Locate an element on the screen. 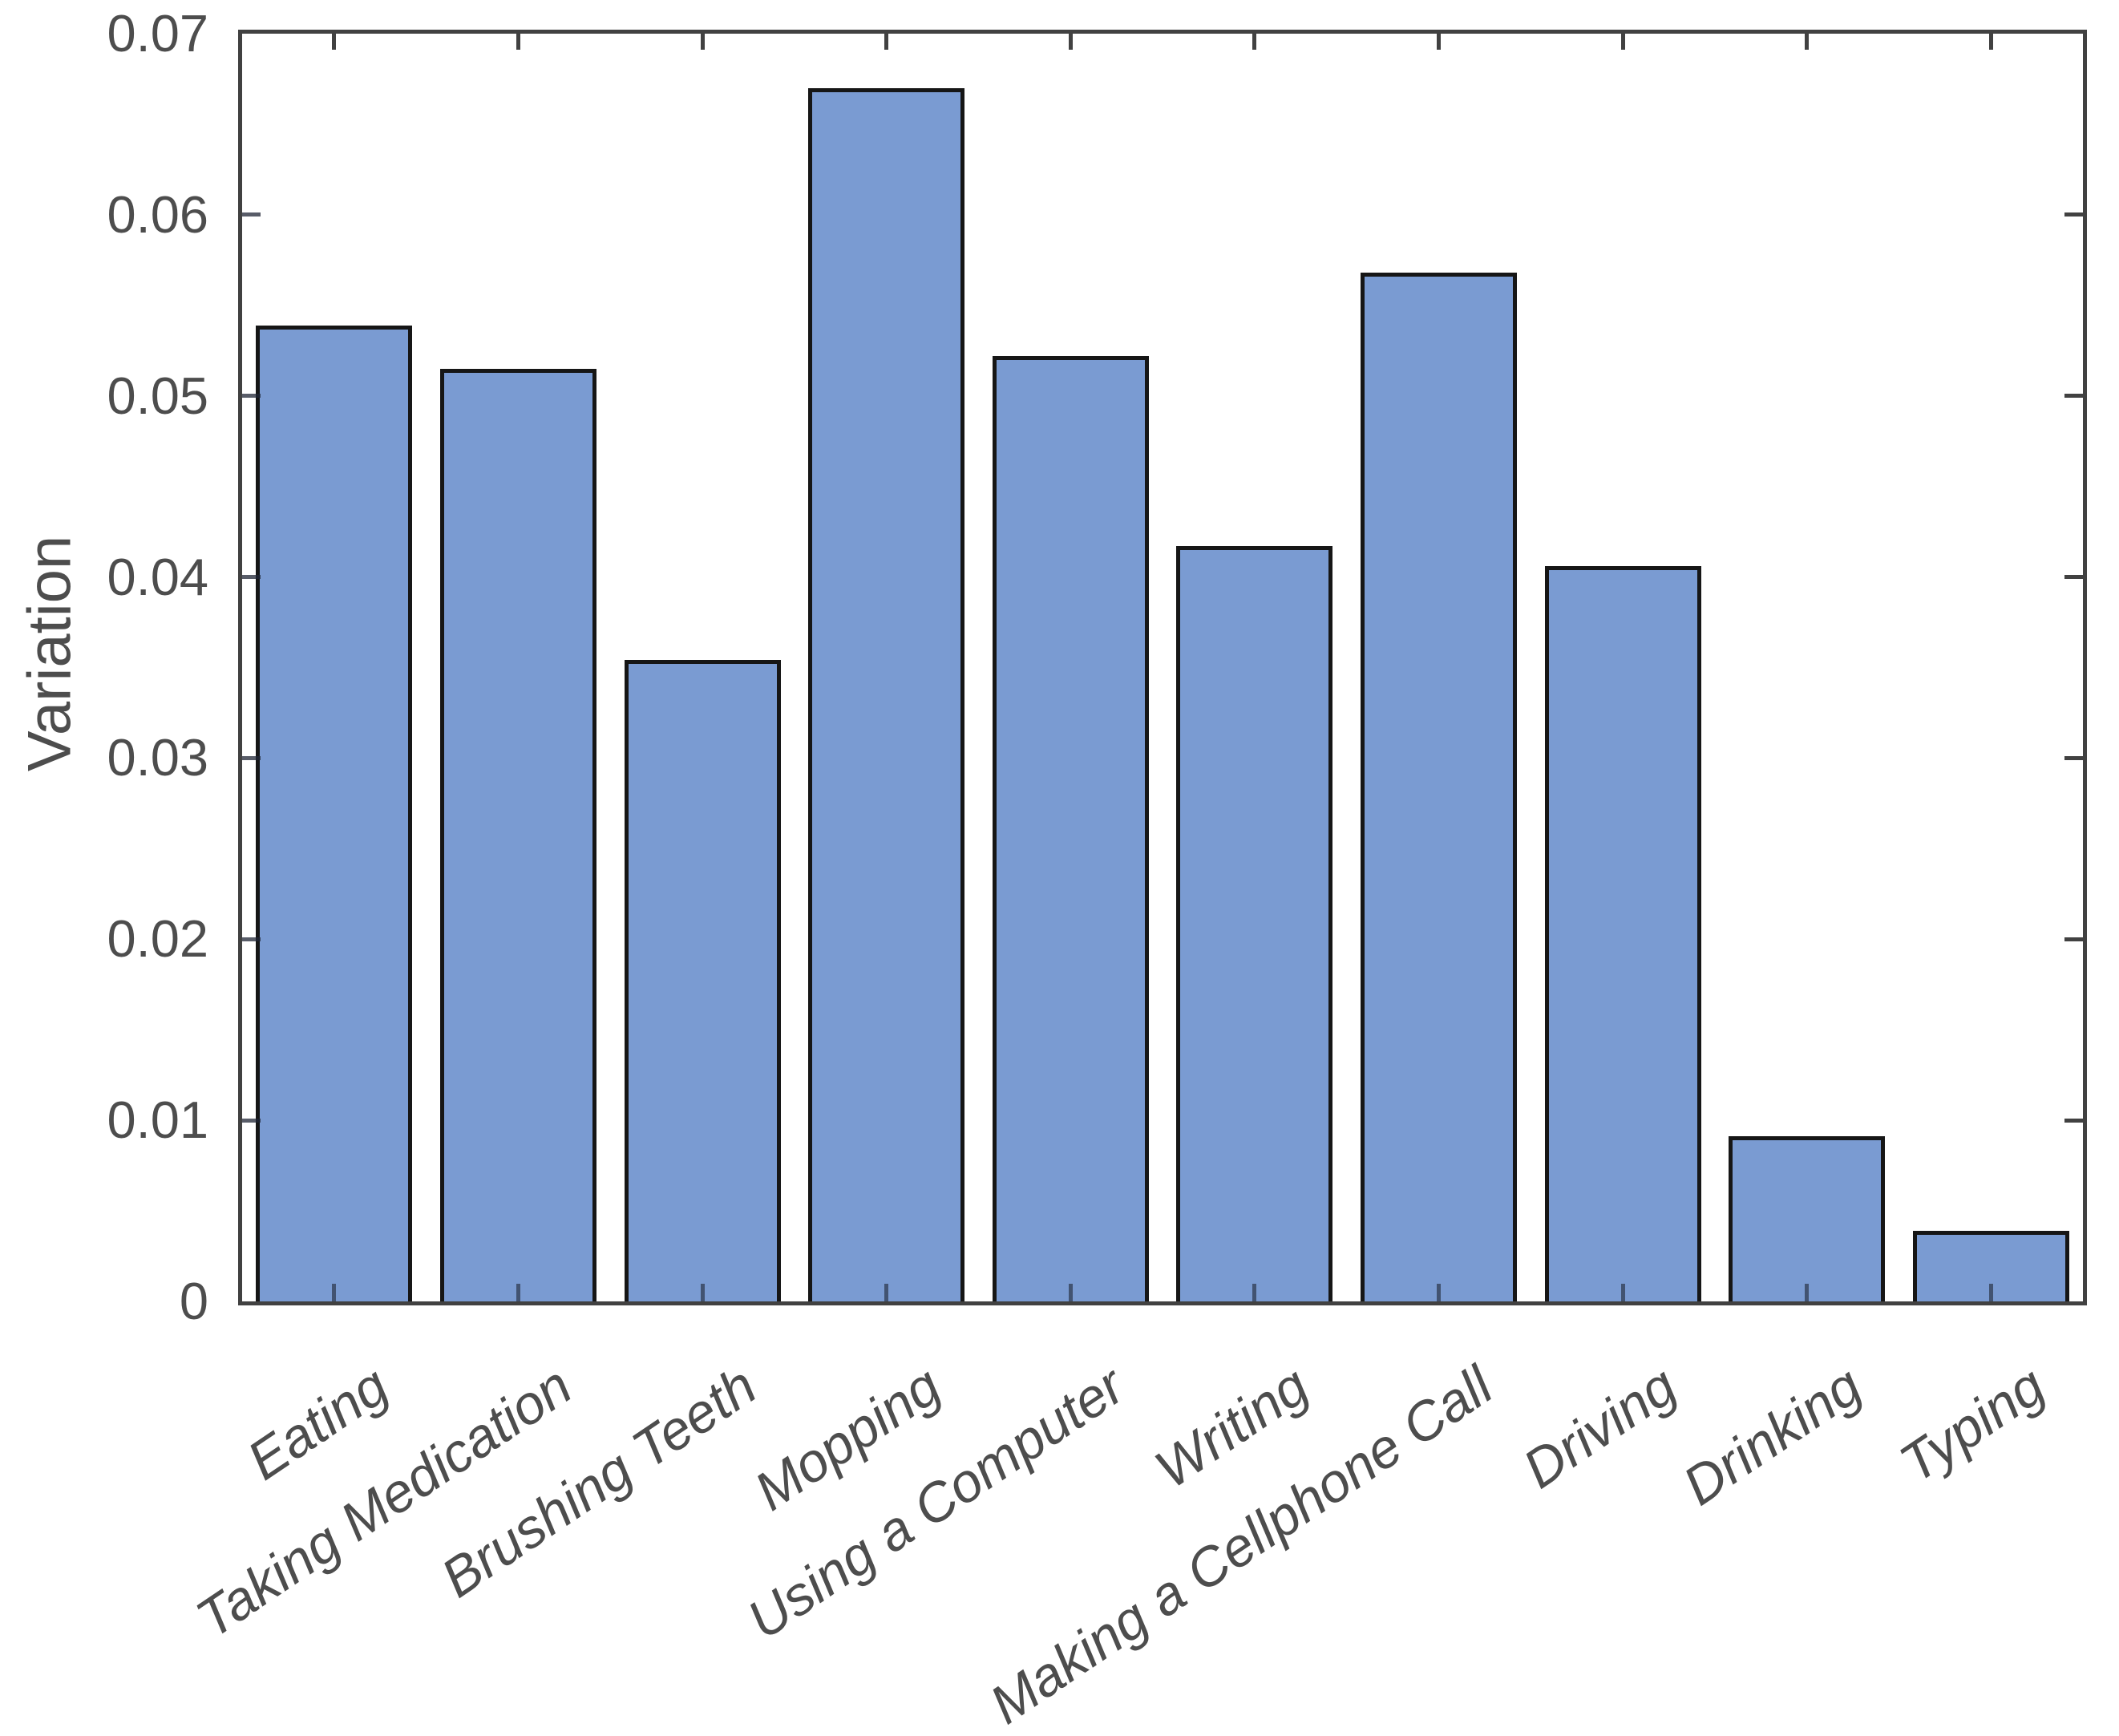  bar-taking-medication is located at coordinates (518, 835).